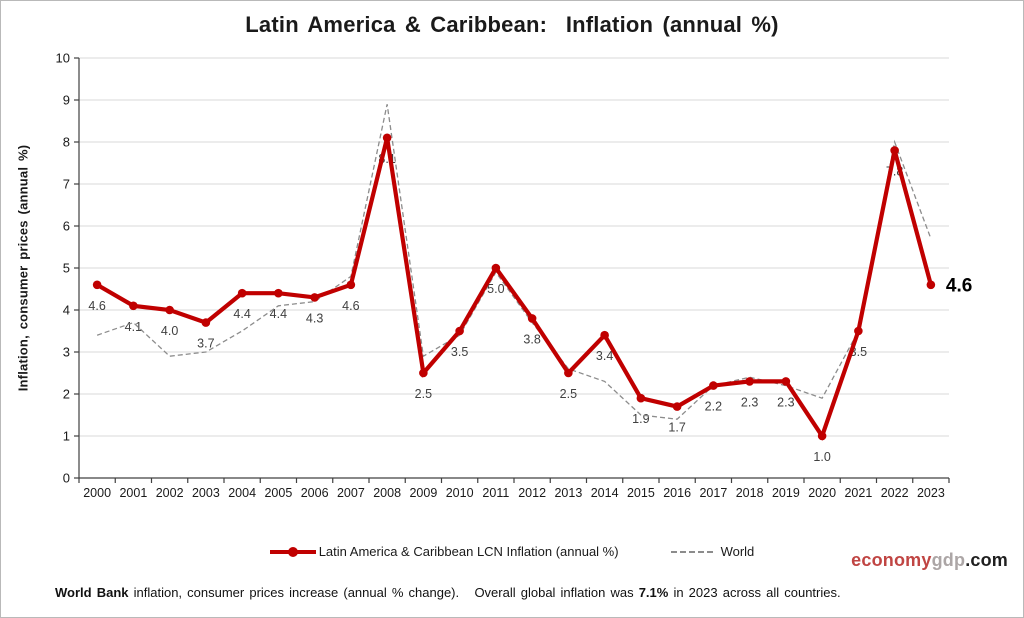  Describe the element at coordinates (97, 493) in the screenshot. I see `x-tick-label: 2000` at that location.